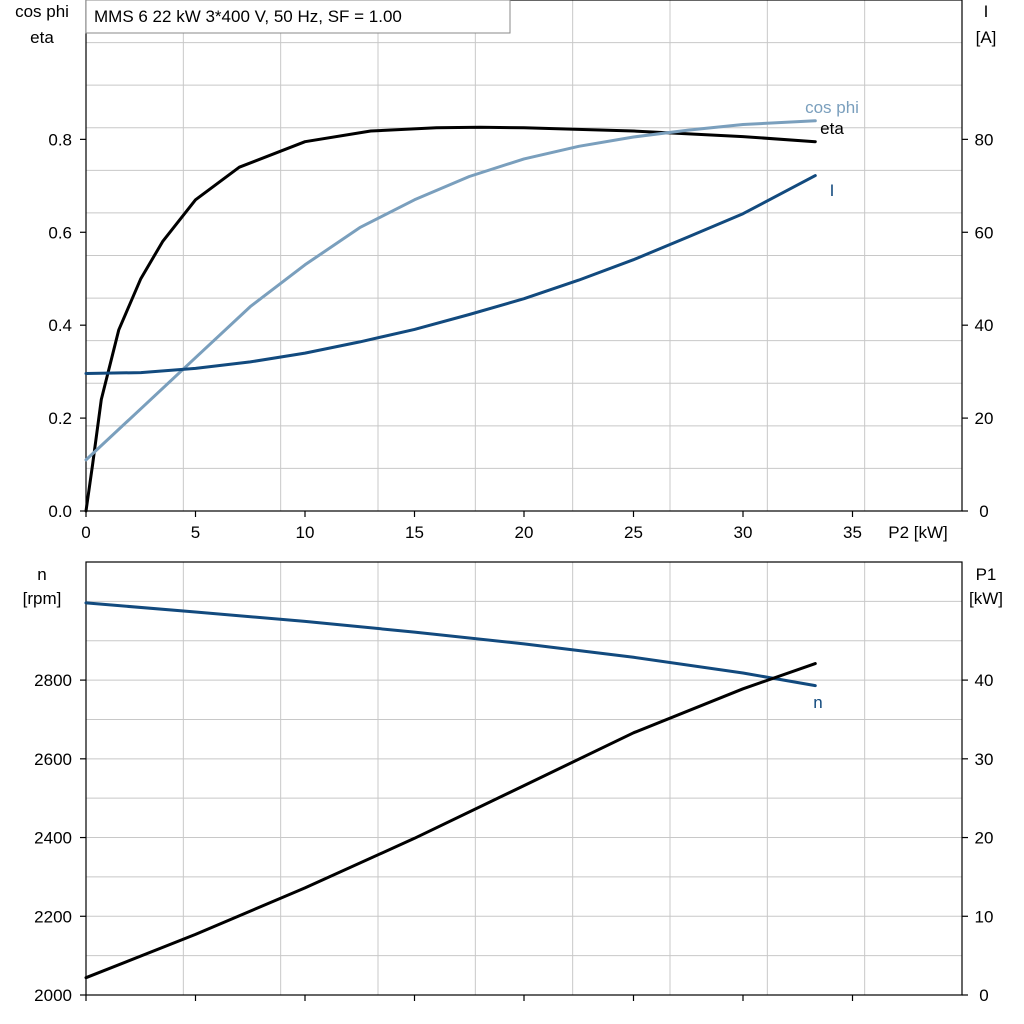 The width and height of the screenshot is (1024, 1024). I want to click on x-axis-label: P2 [kW], so click(918, 532).